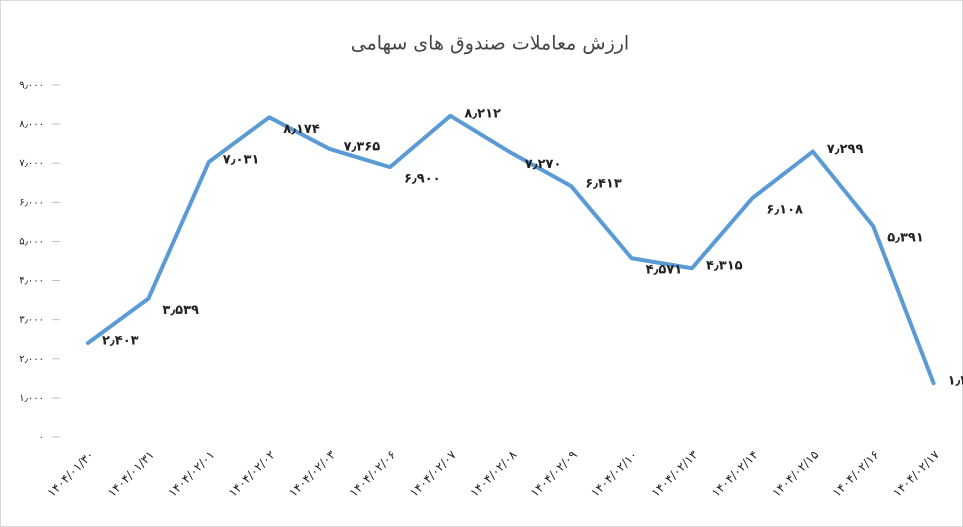 The image size is (963, 527). What do you see at coordinates (120, 341) in the screenshot?
I see `data-label: ۲٫۴۰۳` at bounding box center [120, 341].